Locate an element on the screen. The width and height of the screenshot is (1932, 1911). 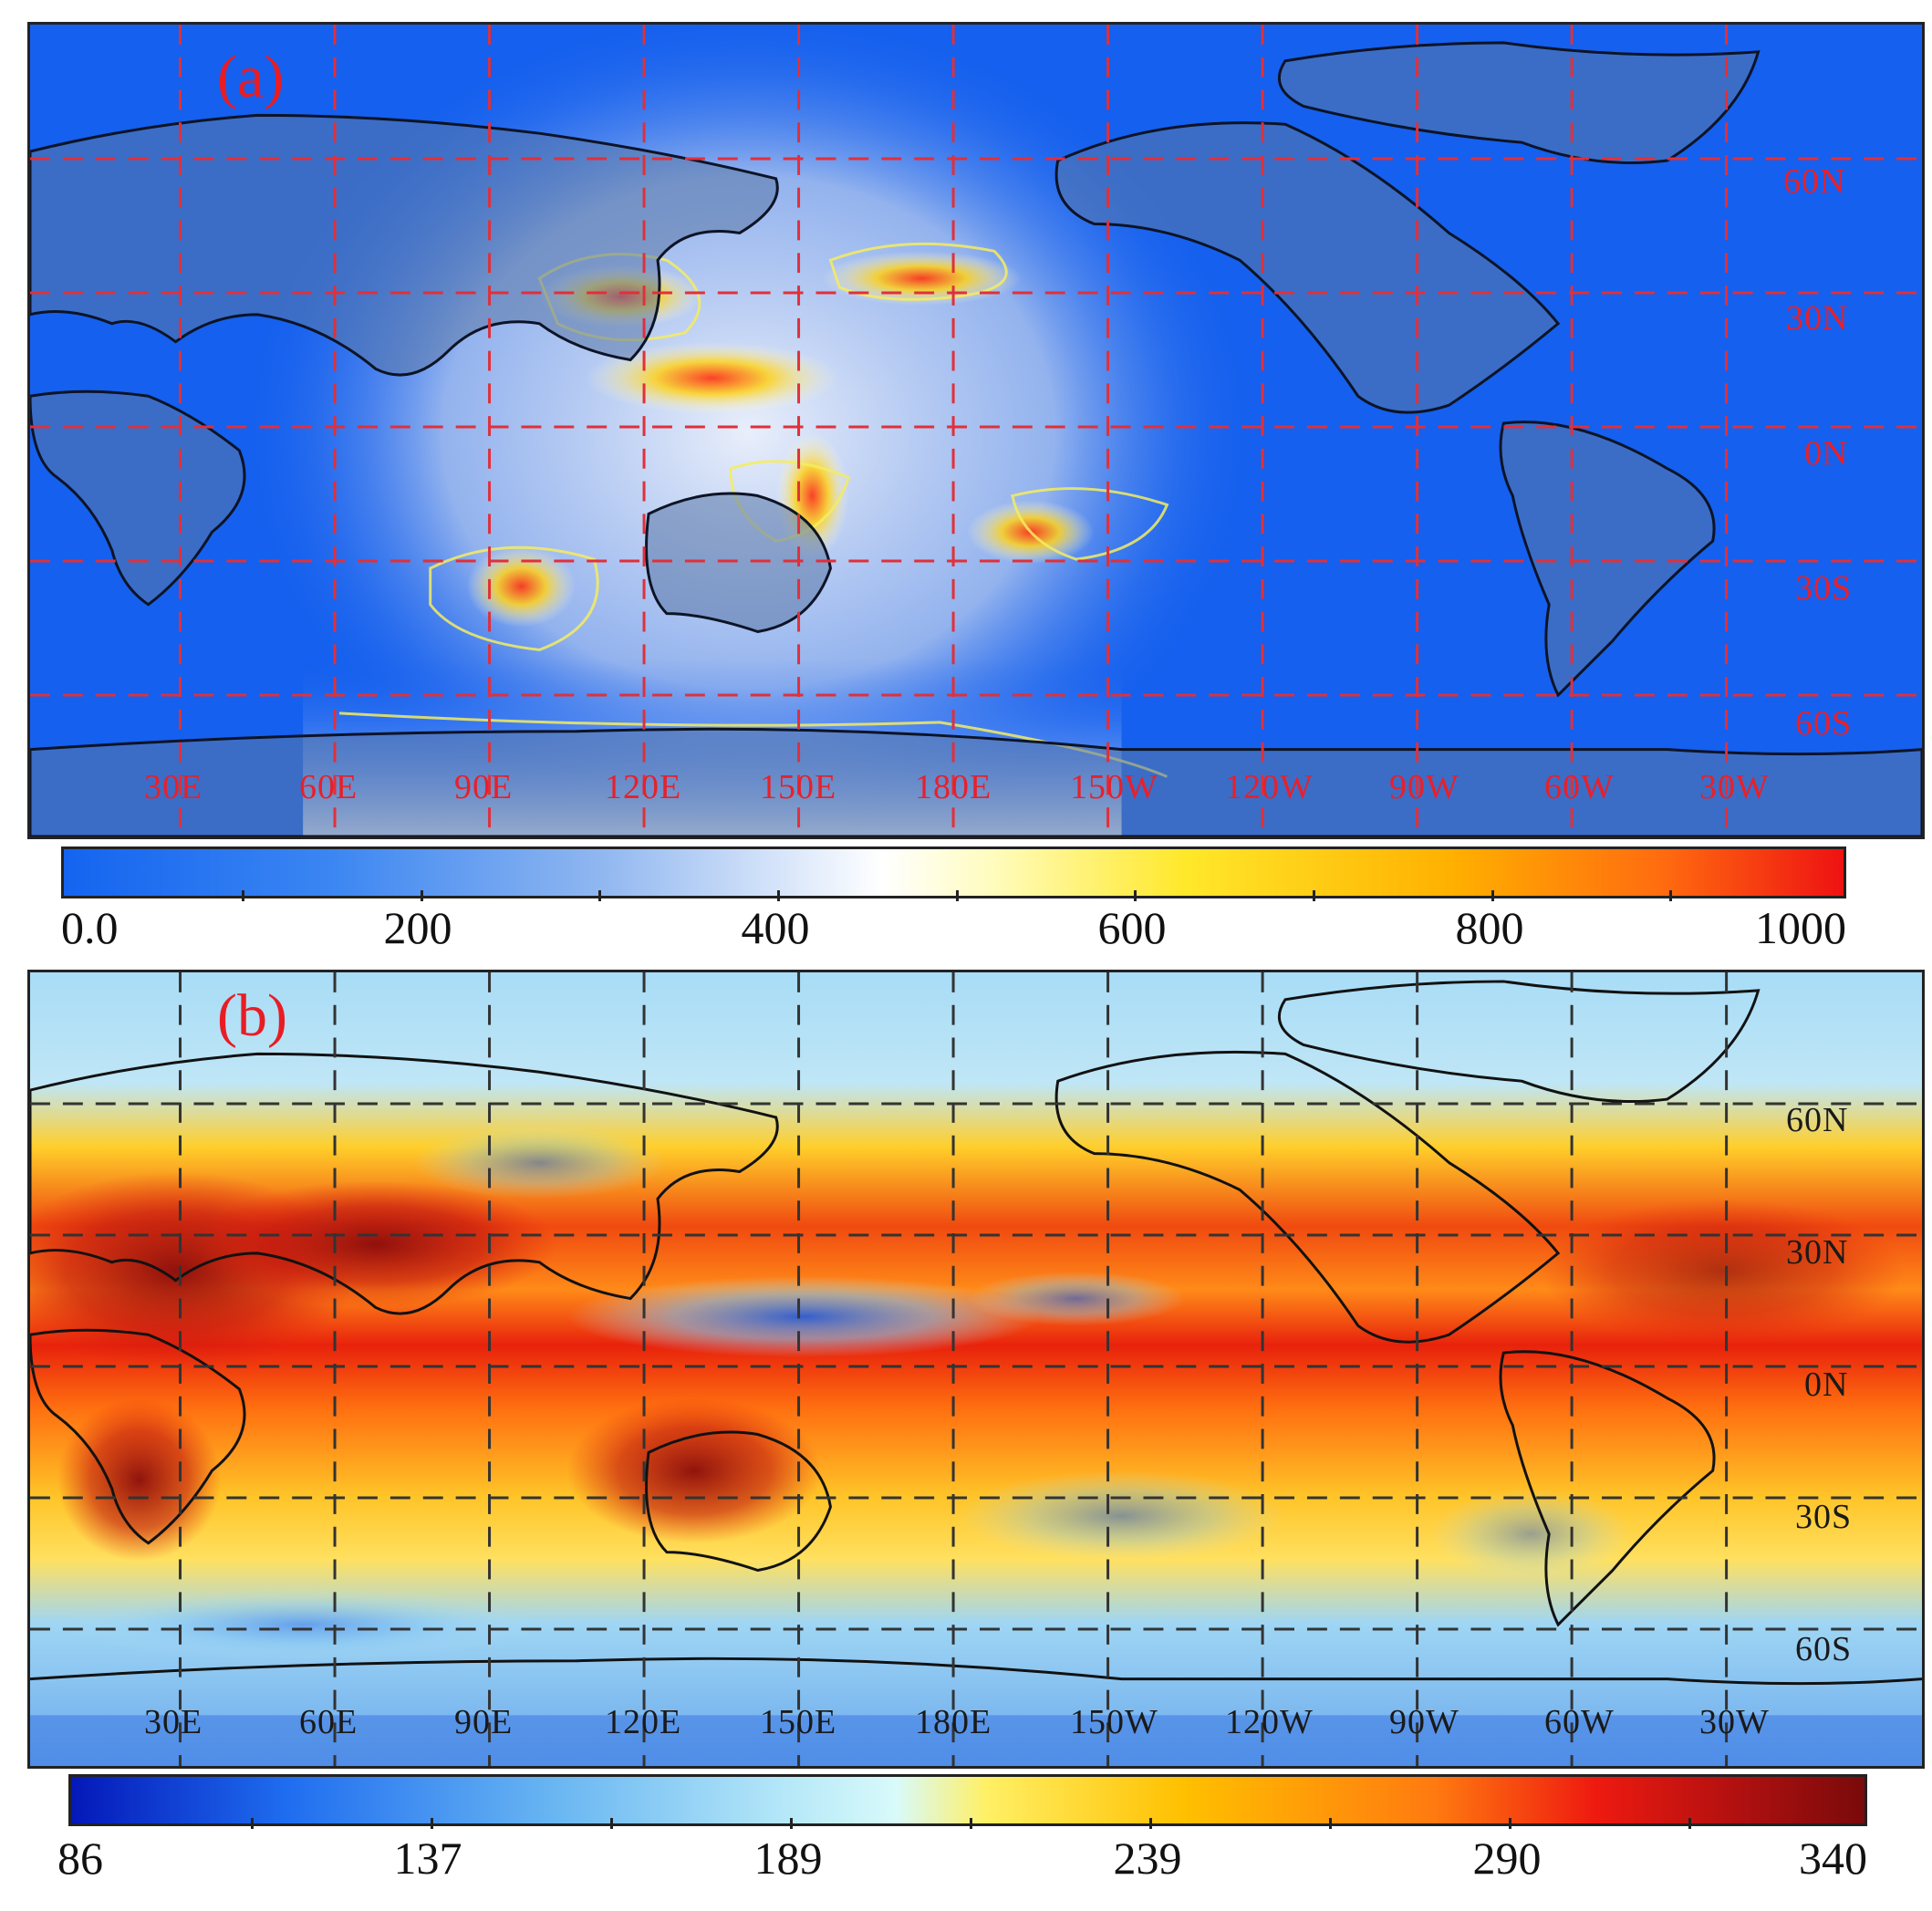
colorbar-a is located at coordinates (953, 874).